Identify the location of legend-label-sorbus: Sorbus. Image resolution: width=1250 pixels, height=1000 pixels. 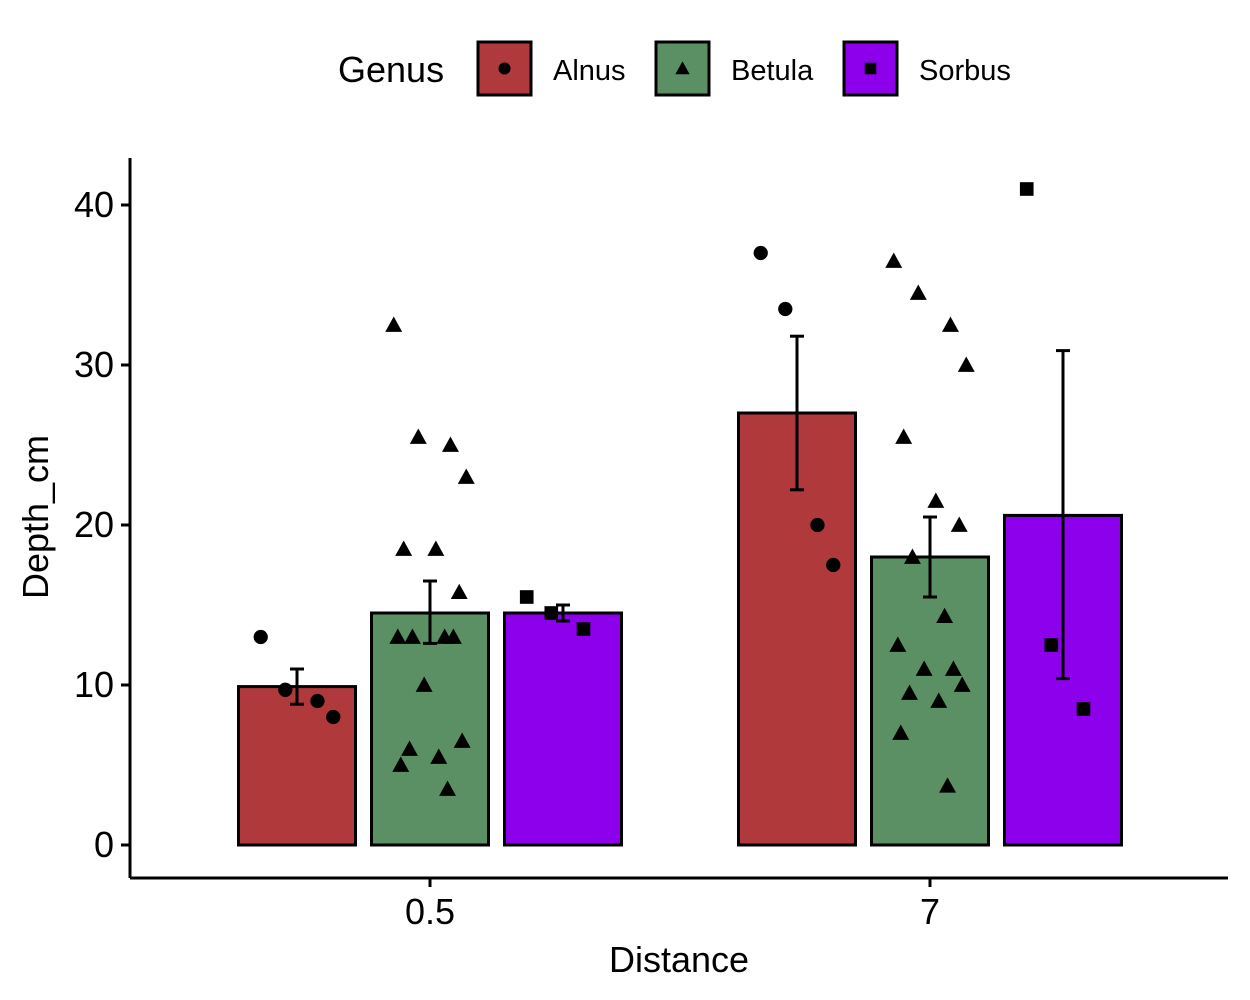
(965, 71).